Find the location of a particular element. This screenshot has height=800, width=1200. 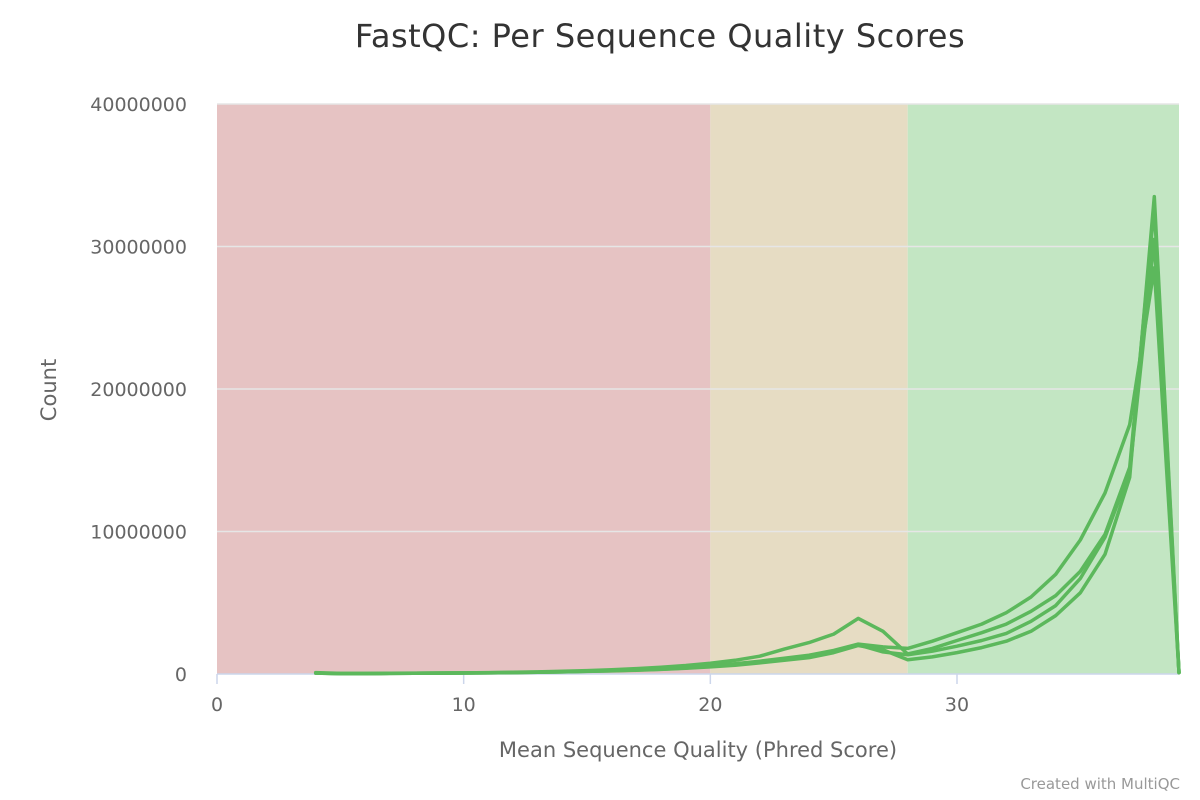

x-tick-label-3: 30 is located at coordinates (957, 705).